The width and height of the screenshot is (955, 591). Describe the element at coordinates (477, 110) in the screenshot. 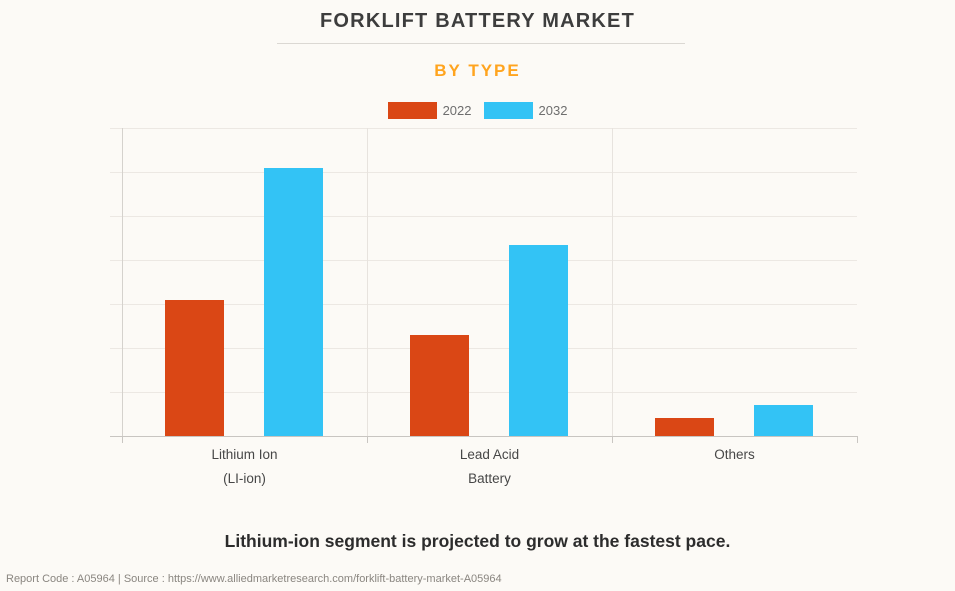

I see `chart-legend: 2022 2032` at that location.